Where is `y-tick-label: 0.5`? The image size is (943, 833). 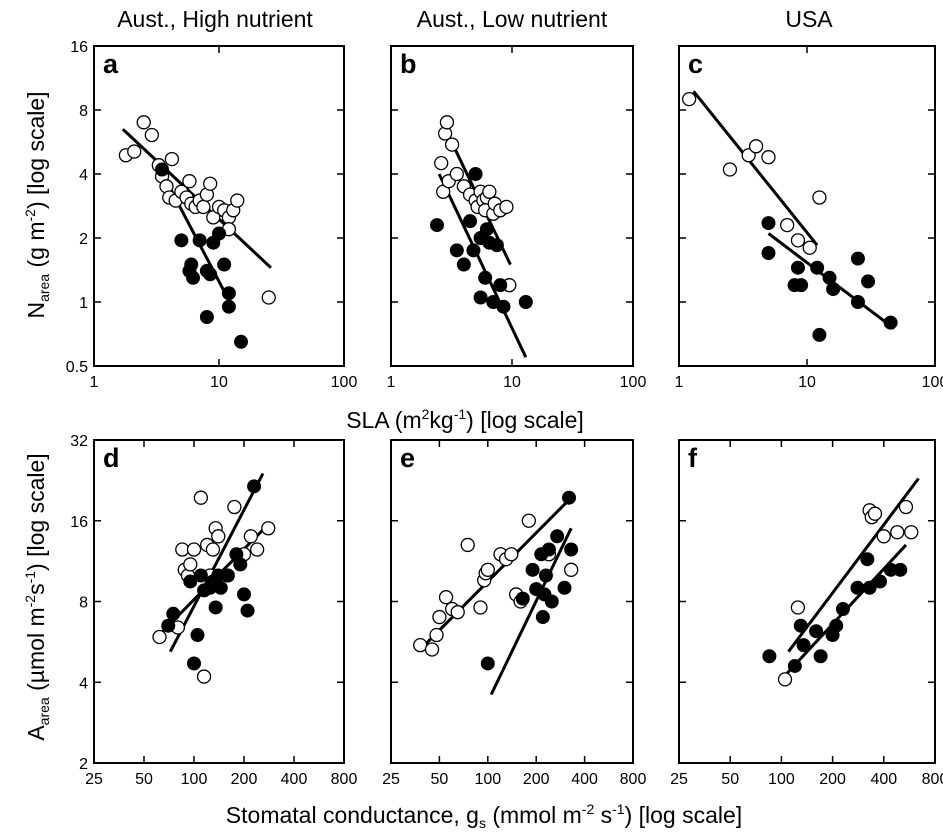 y-tick-label: 0.5 is located at coordinates (77, 367).